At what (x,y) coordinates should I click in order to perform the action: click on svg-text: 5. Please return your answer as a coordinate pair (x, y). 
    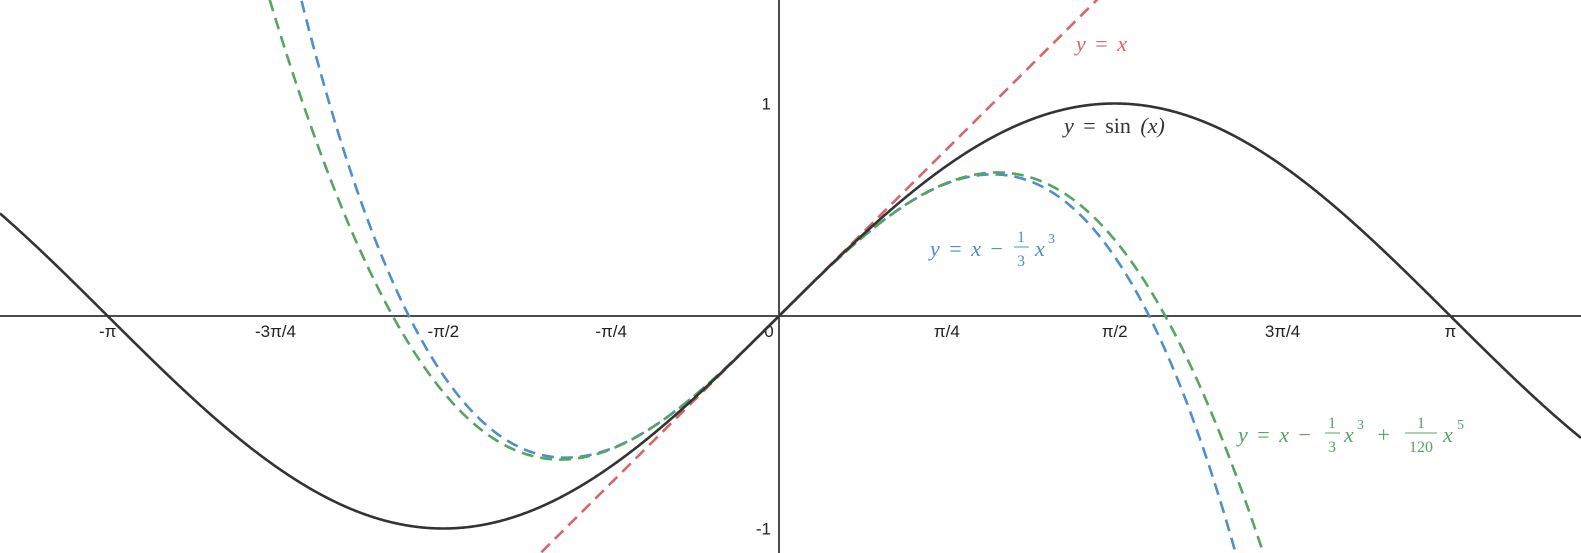
    Looking at the image, I should click on (1460, 425).